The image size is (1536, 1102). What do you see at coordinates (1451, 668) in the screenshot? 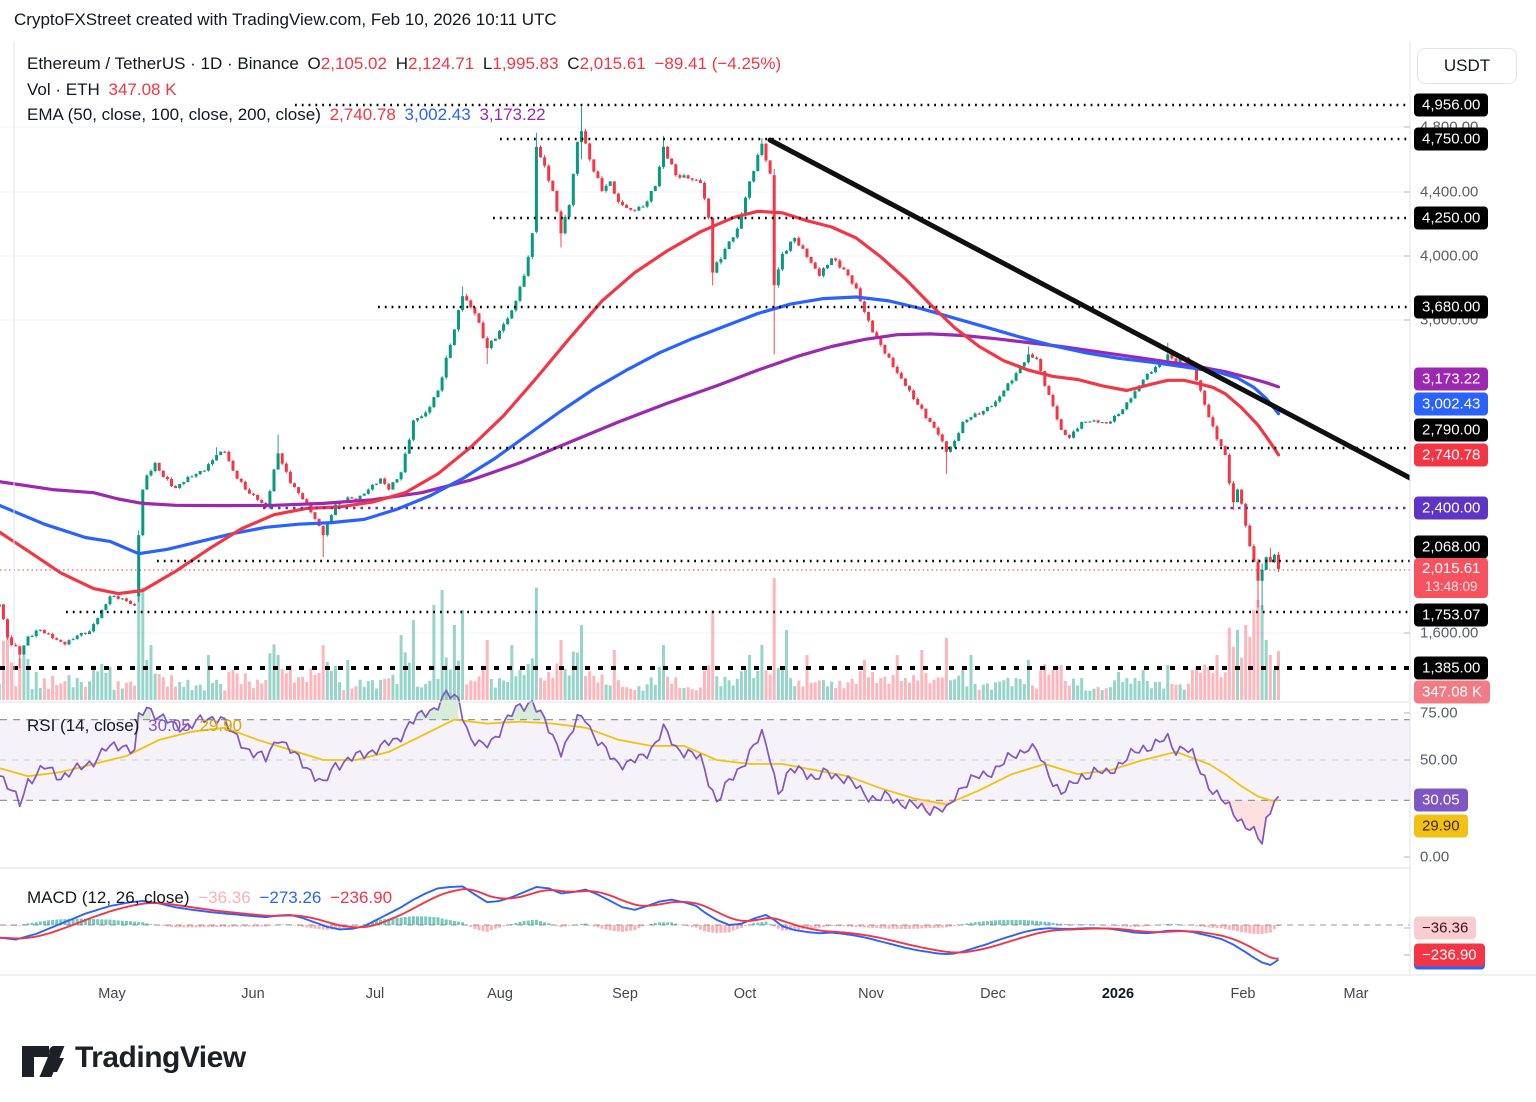
I see `price-axis-badge: 1,385.00` at bounding box center [1451, 668].